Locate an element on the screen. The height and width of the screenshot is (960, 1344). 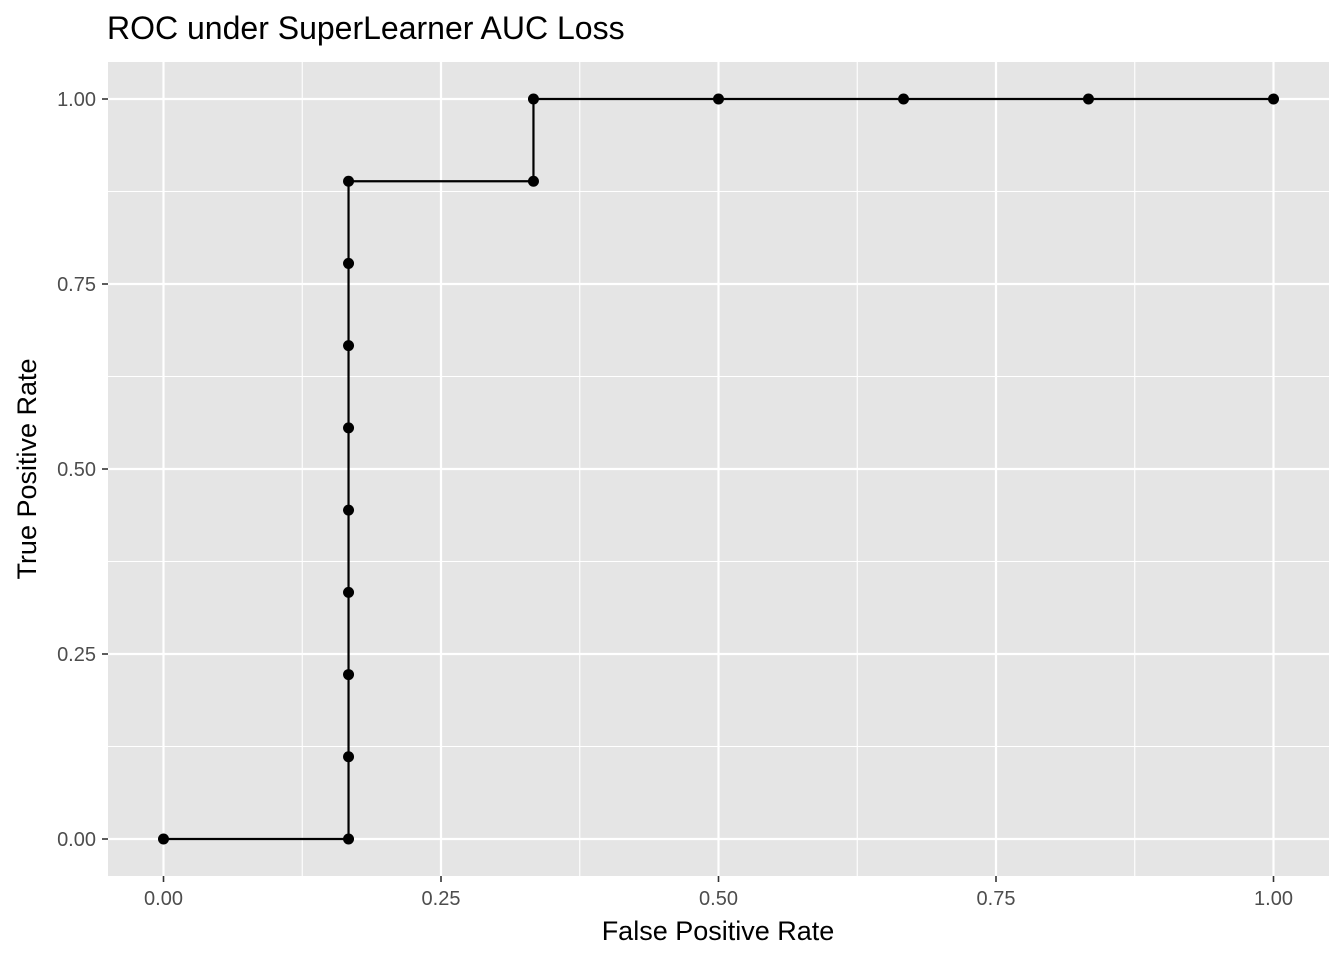
y-axis-title: True Positive Rate is located at coordinates (27, 468).